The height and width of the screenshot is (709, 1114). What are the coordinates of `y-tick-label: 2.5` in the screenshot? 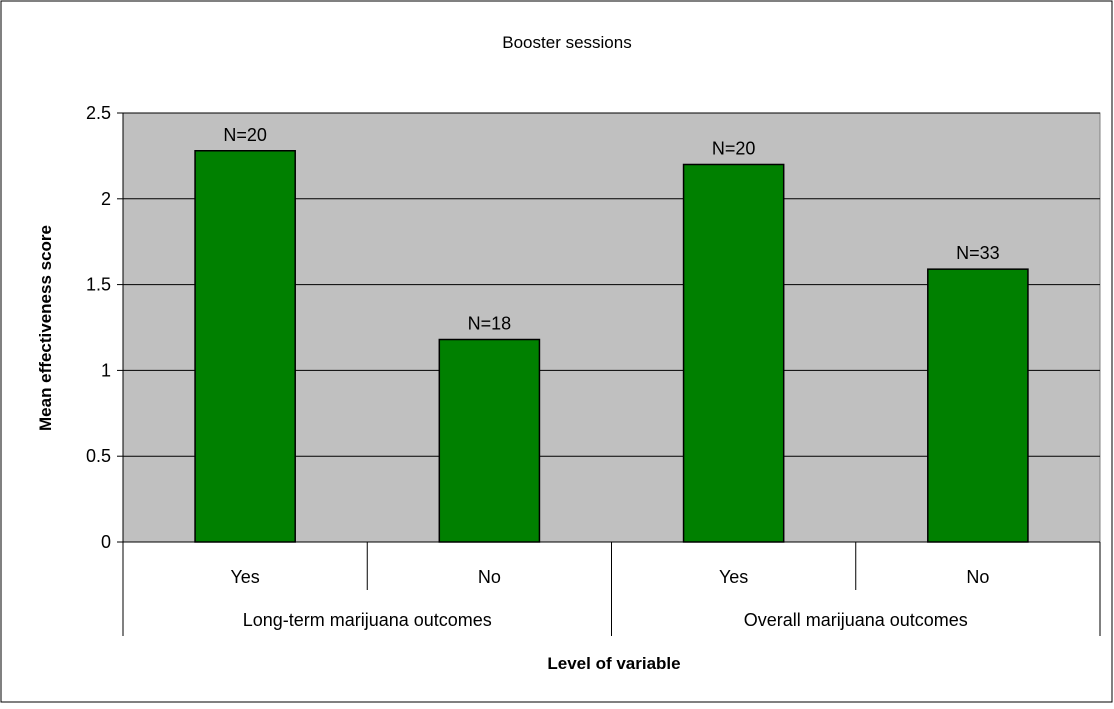 It's located at (98, 113).